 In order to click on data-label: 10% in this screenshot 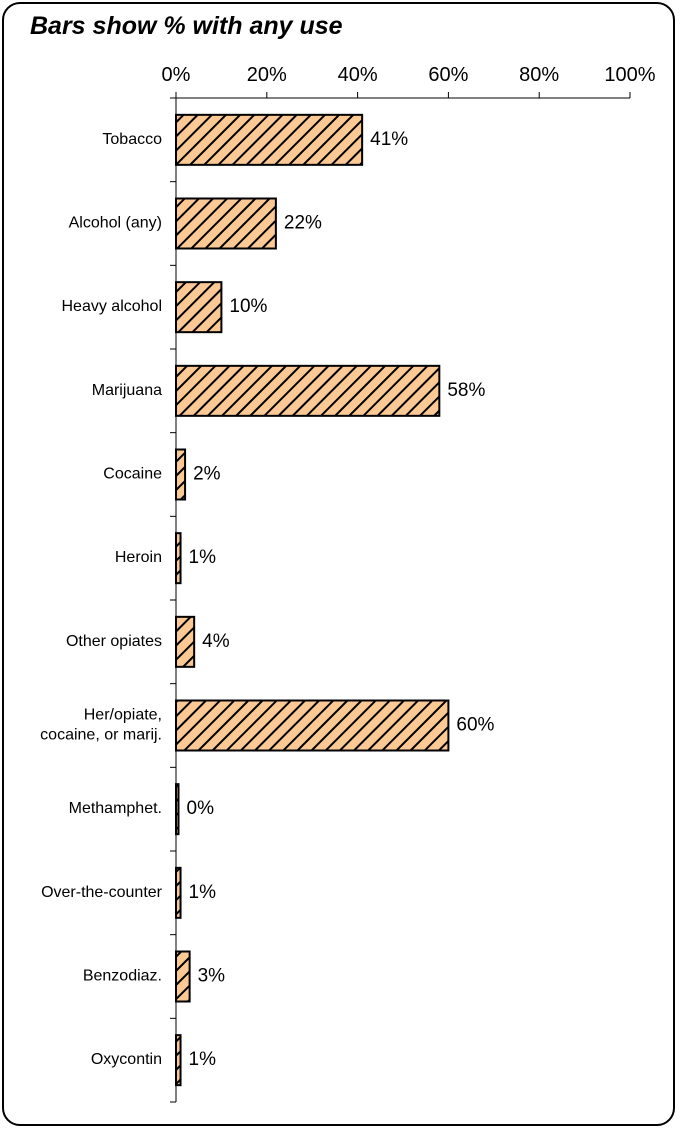, I will do `click(248, 306)`.